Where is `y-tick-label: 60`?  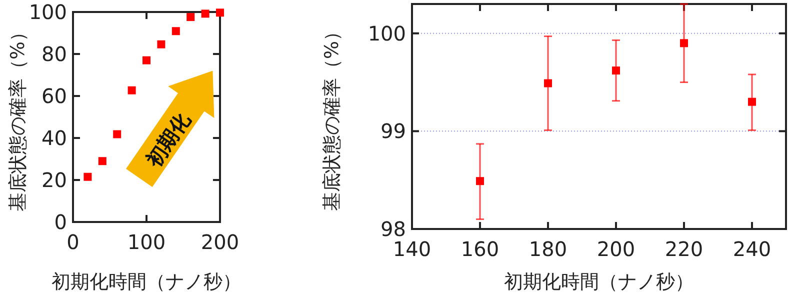
y-tick-label: 60 is located at coordinates (54, 96).